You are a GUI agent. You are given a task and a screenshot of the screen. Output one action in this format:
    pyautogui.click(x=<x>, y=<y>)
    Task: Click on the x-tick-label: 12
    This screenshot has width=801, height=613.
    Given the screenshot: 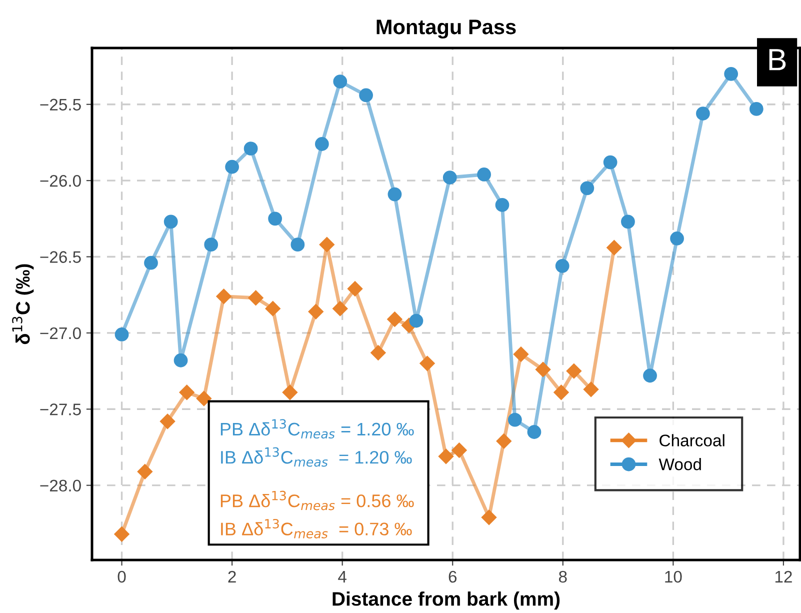 What is the action you would take?
    pyautogui.click(x=783, y=576)
    